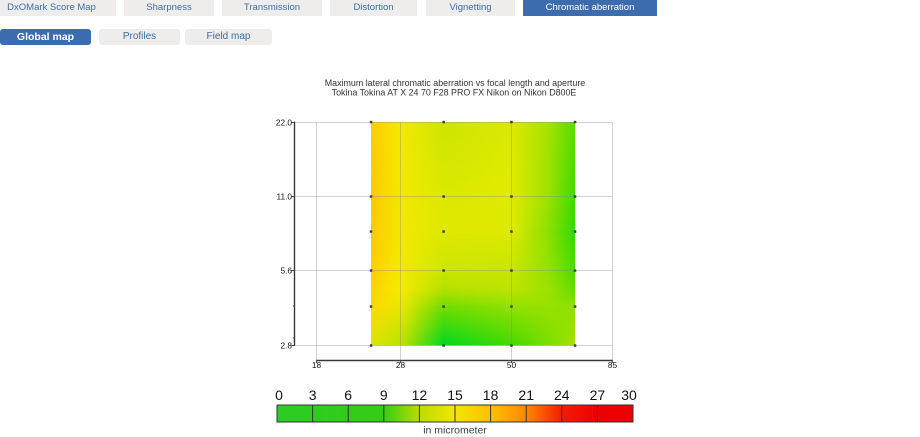 The height and width of the screenshot is (437, 920). I want to click on svg-text: 2.8, so click(286, 345).